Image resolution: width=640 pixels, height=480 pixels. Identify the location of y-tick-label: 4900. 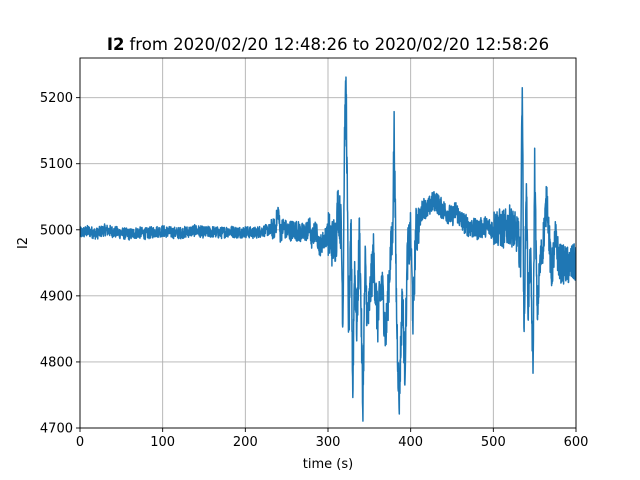
(56, 296).